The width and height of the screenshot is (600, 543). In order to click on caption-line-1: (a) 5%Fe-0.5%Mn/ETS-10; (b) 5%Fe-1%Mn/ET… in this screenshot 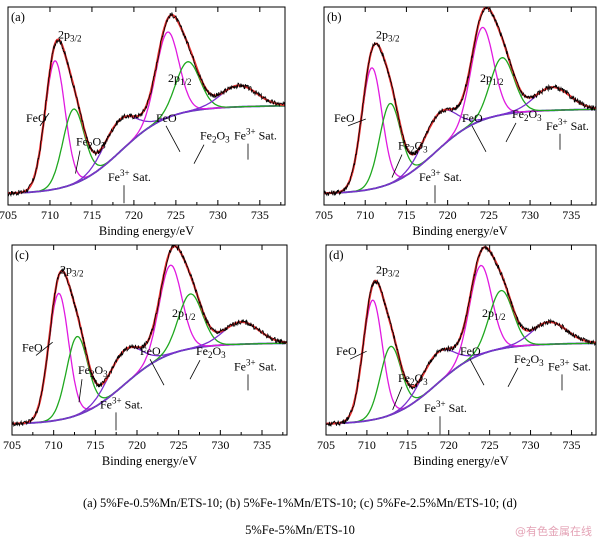, I will do `click(300, 503)`.